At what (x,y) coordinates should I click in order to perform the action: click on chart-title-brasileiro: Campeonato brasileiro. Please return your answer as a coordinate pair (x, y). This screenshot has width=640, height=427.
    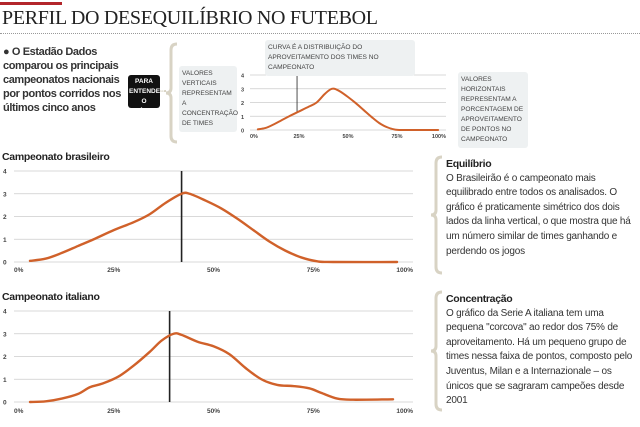
    Looking at the image, I should click on (56, 157).